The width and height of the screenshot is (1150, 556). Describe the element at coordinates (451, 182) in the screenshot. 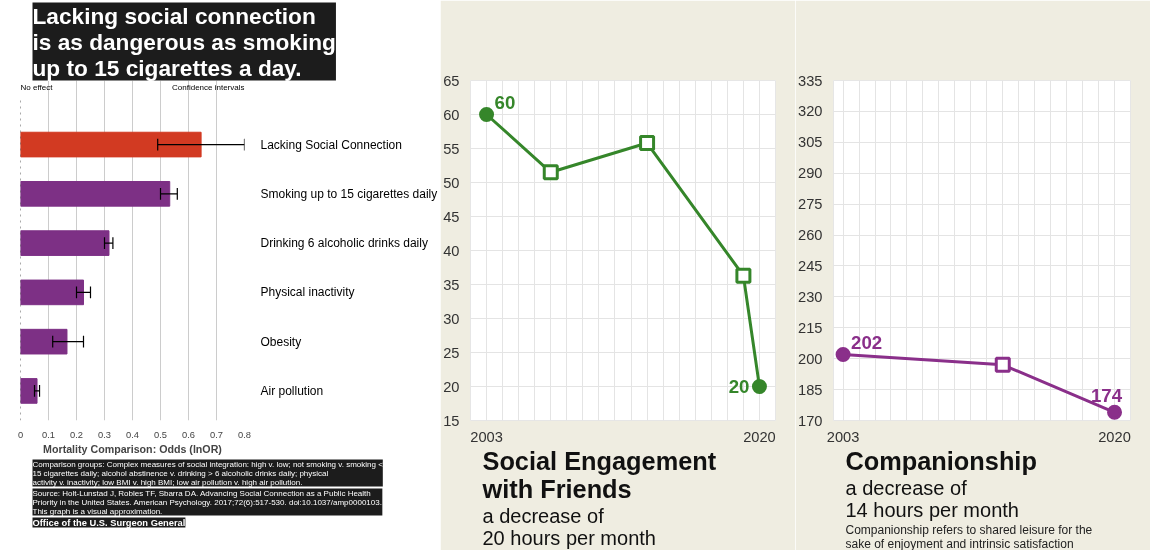

I see `y-tick-label: 50` at that location.